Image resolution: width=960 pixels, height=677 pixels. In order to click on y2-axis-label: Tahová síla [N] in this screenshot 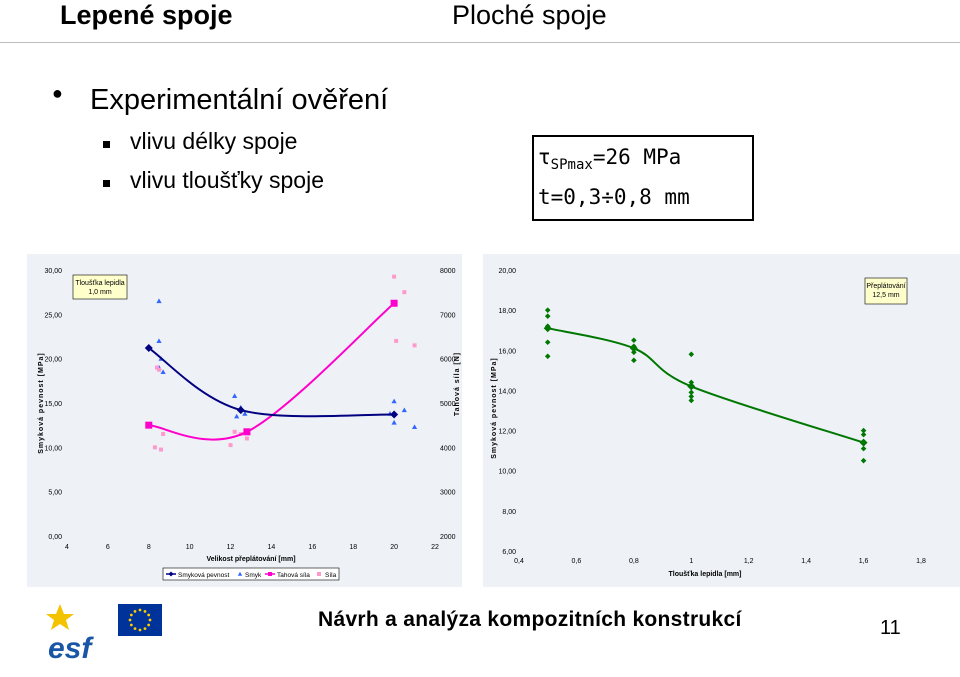, I will do `click(457, 384)`.